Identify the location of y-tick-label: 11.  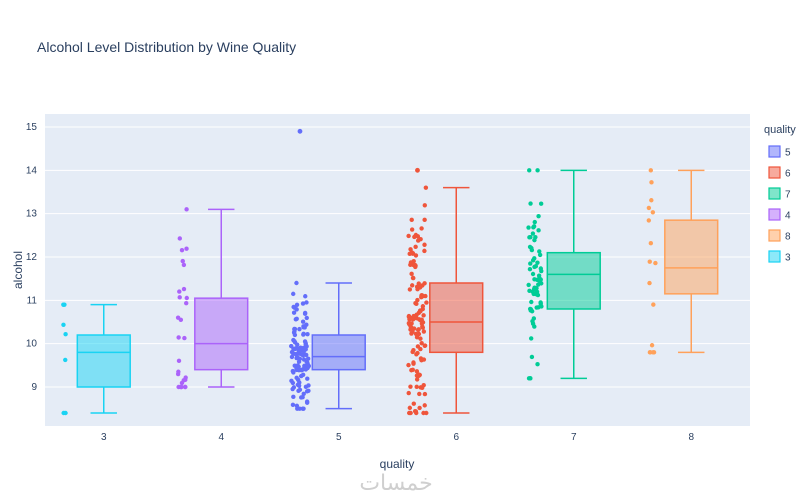
(32, 300).